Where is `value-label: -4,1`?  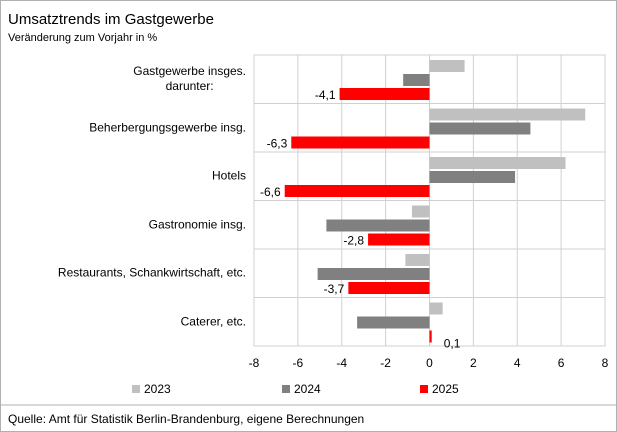 value-label: -4,1 is located at coordinates (325, 95).